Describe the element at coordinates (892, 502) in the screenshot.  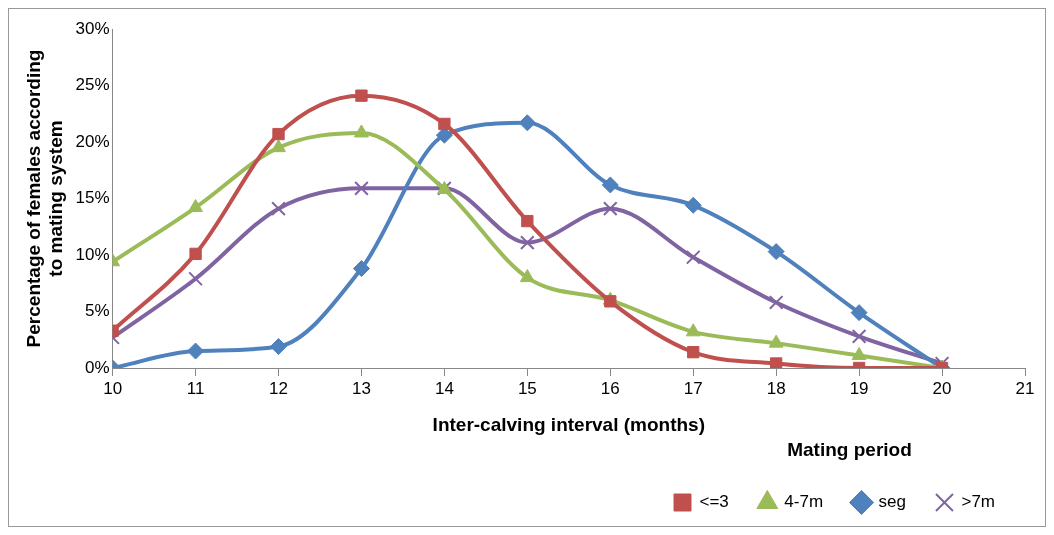
I see `legend-label: seg` at that location.